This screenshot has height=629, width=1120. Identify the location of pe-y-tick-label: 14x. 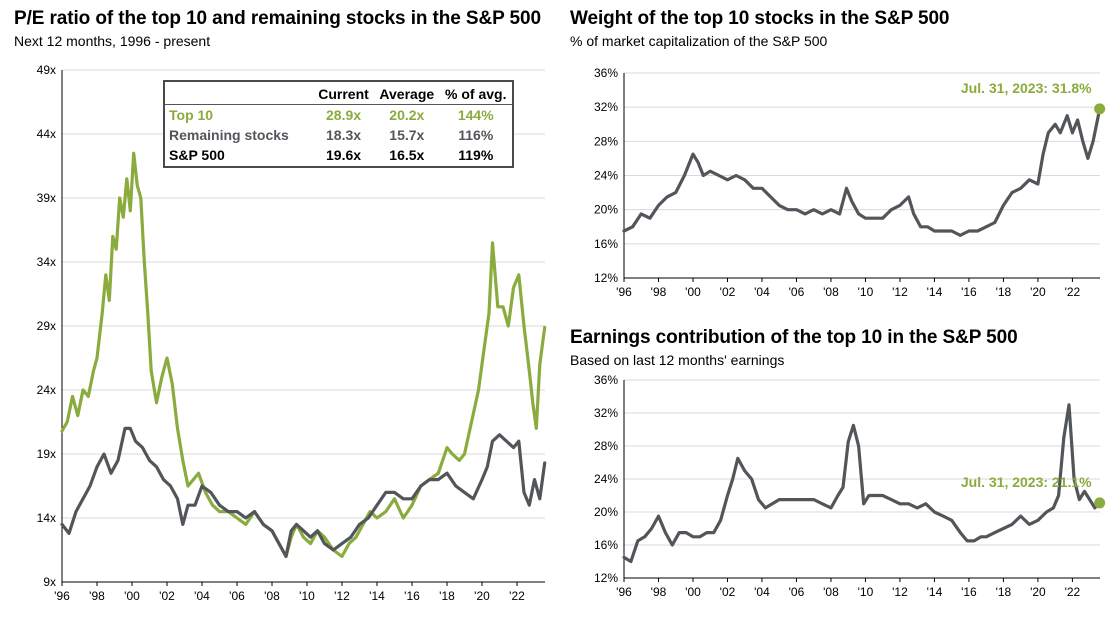
(46, 518).